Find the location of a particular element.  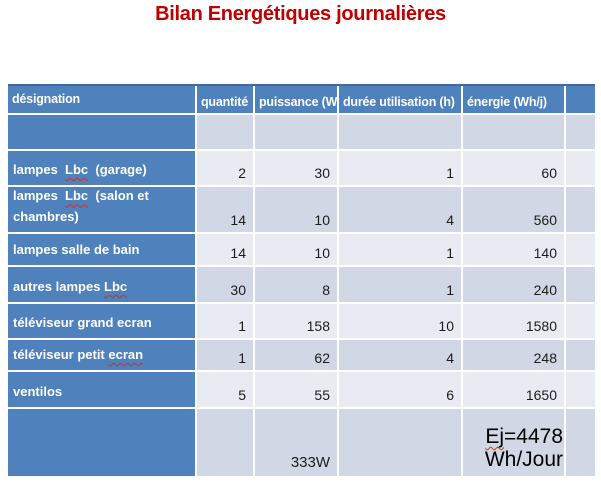

cell-puissance: 8 is located at coordinates (297, 284).